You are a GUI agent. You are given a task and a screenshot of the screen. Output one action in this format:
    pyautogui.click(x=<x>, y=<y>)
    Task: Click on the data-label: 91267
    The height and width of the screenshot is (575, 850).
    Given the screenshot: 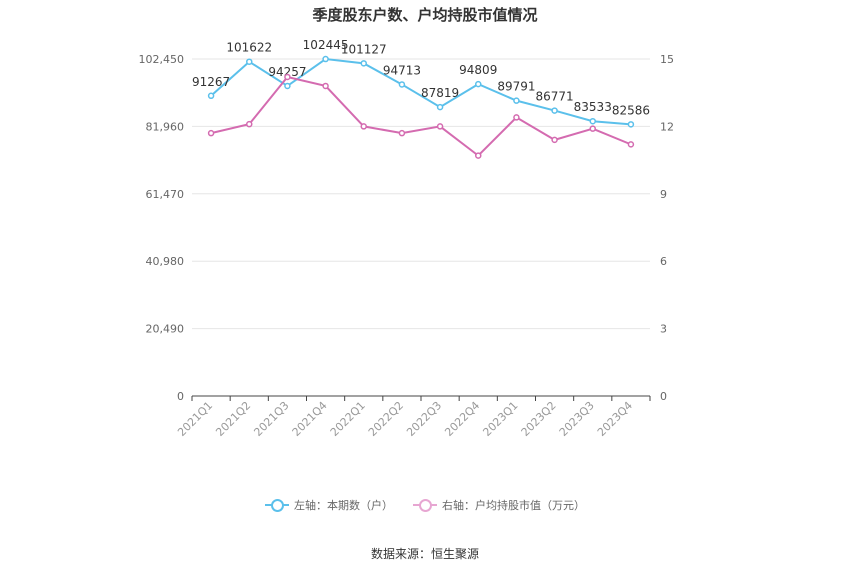 What is the action you would take?
    pyautogui.click(x=211, y=82)
    